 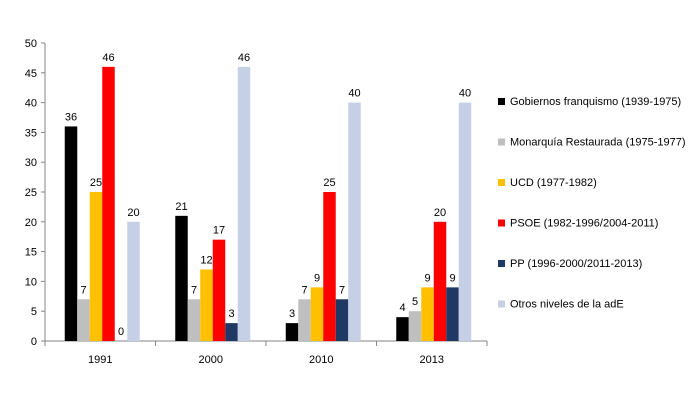 I want to click on data-label: 36, so click(x=71, y=117).